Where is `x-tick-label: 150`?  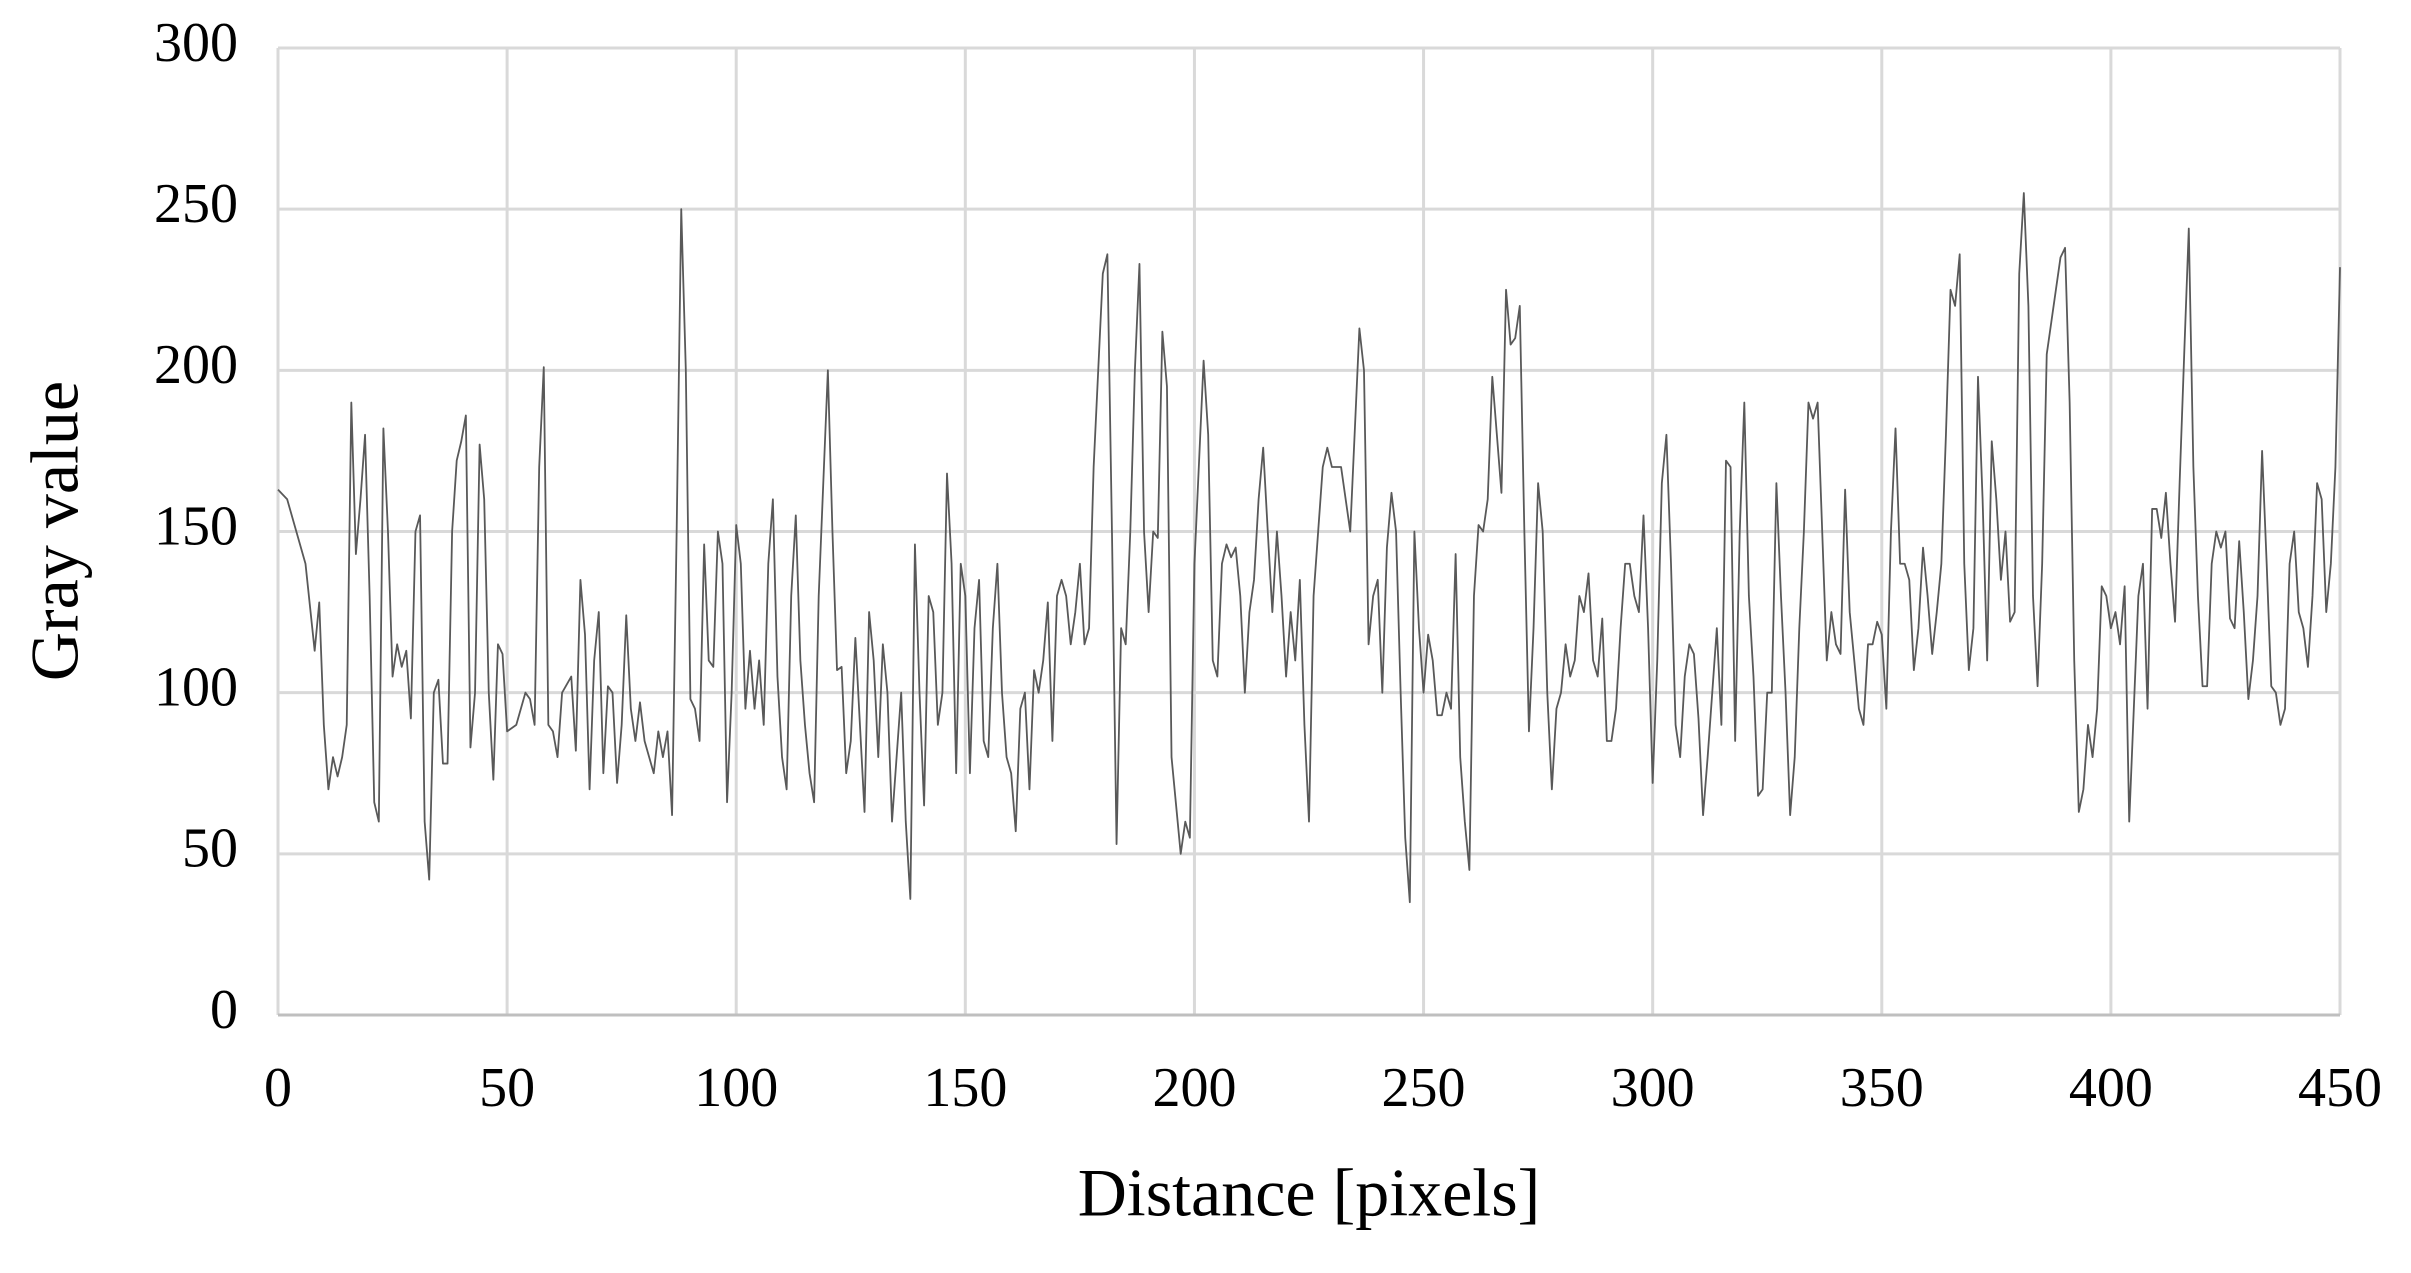 x-tick-label: 150 is located at coordinates (965, 1088).